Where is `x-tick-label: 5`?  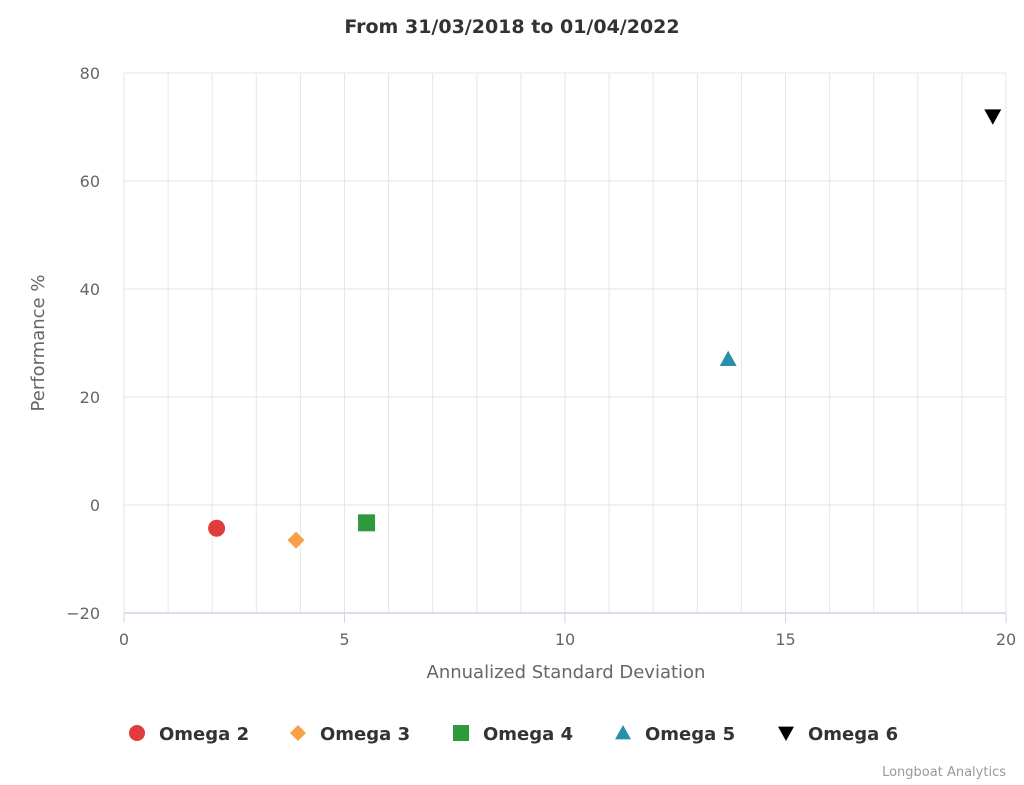 x-tick-label: 5 is located at coordinates (344, 639).